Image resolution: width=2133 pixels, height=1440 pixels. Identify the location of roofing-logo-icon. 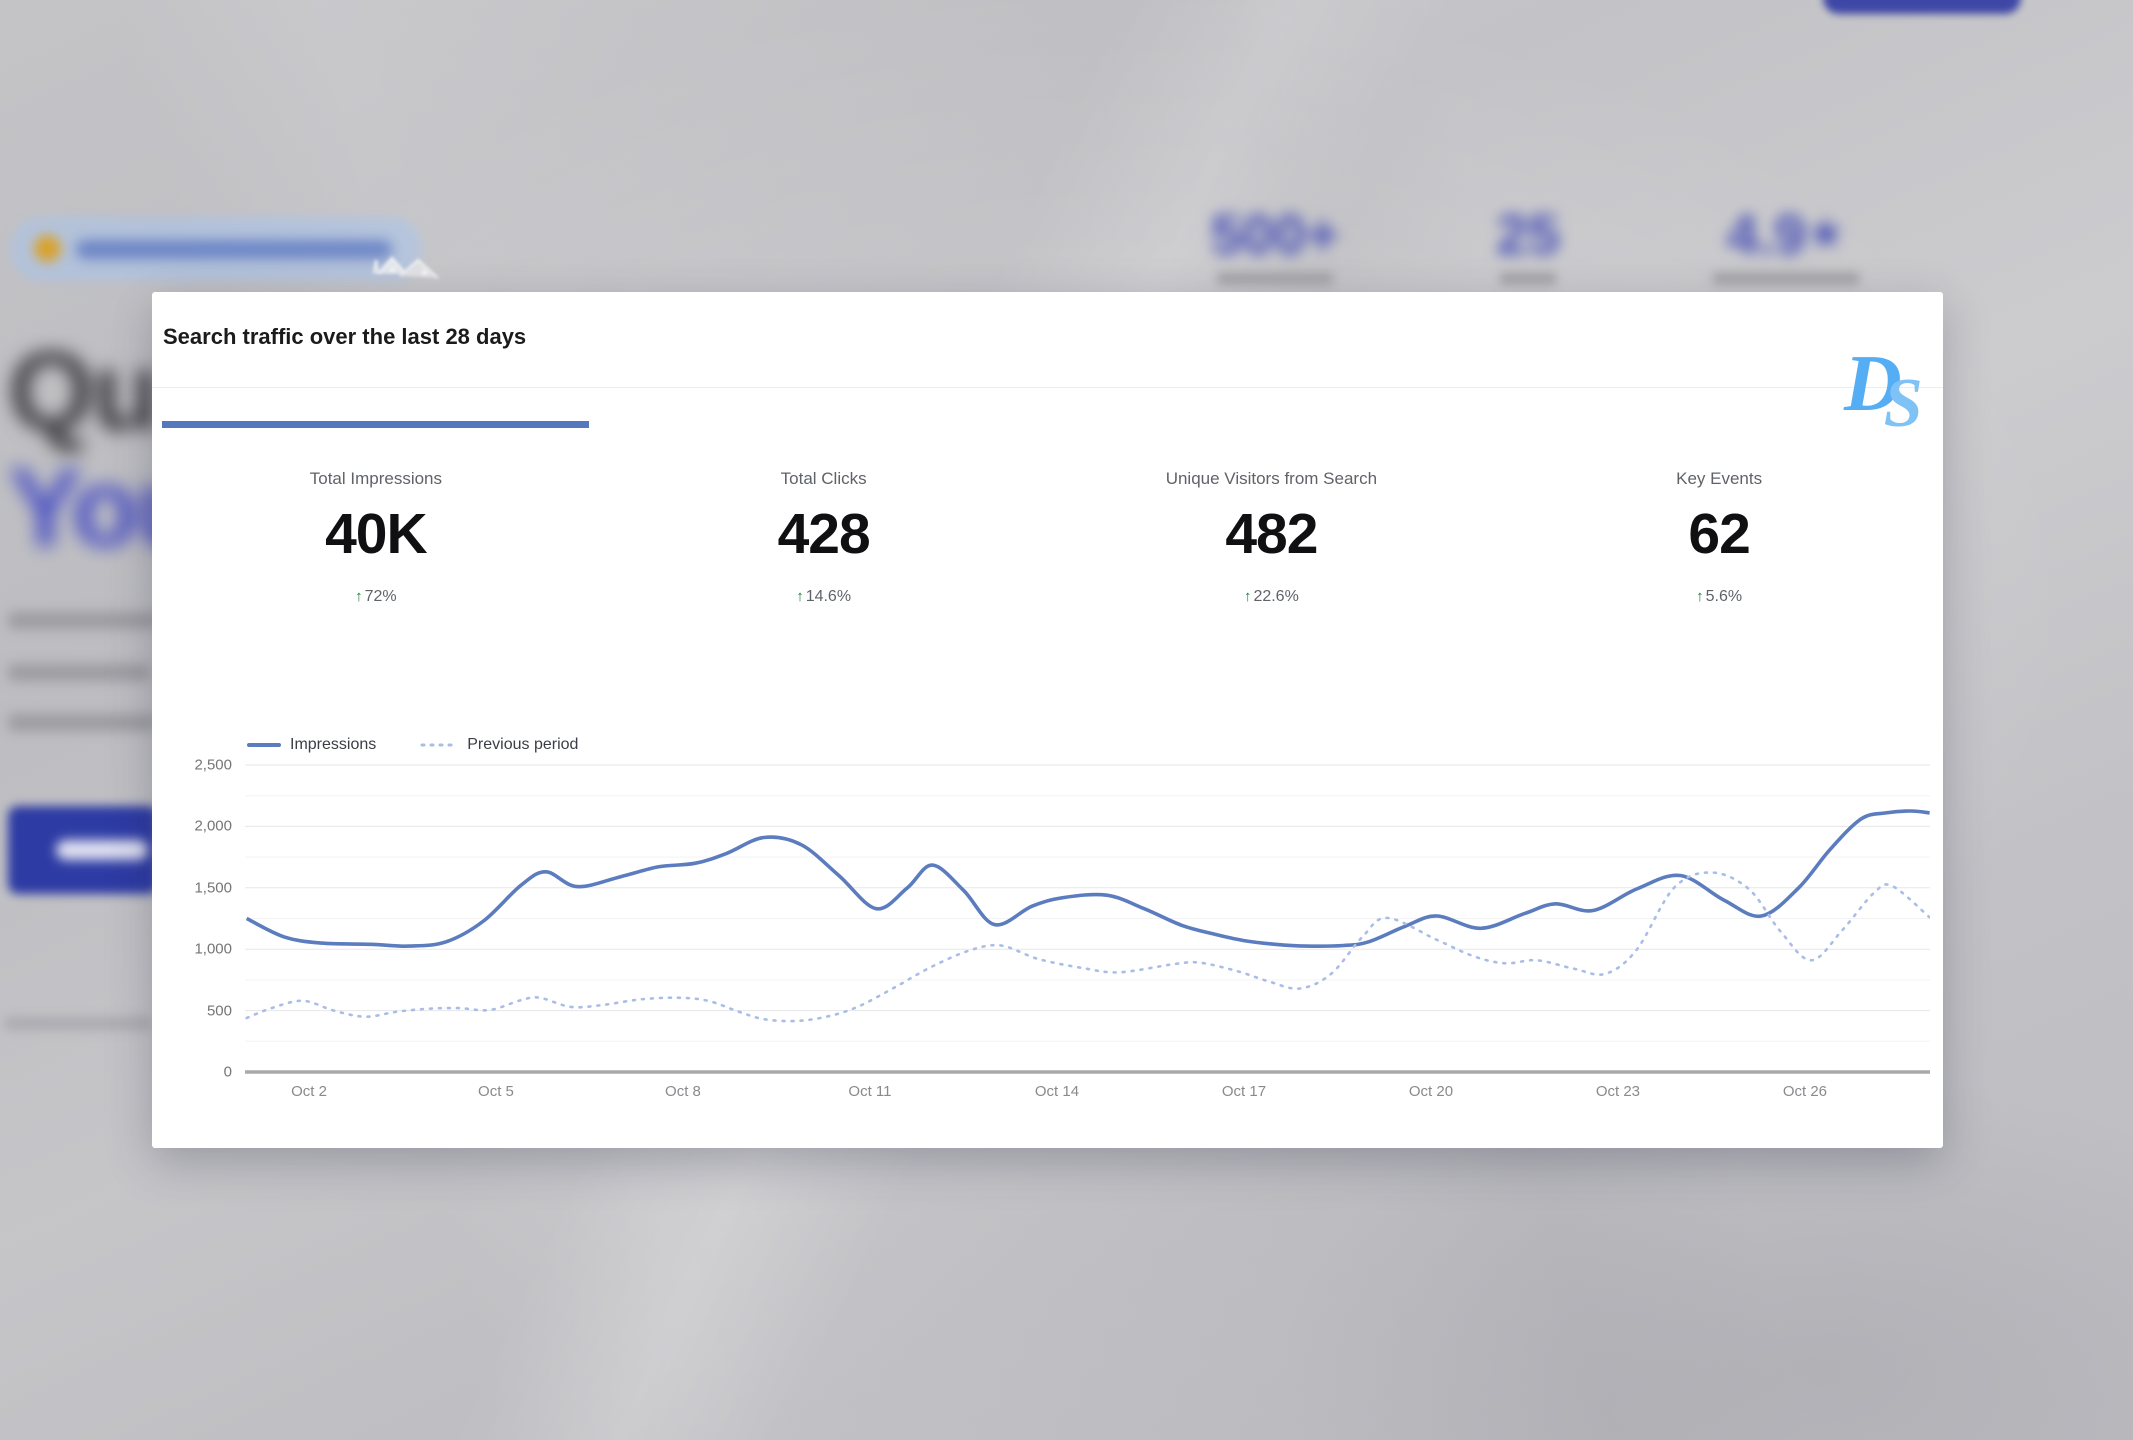
(407, 269).